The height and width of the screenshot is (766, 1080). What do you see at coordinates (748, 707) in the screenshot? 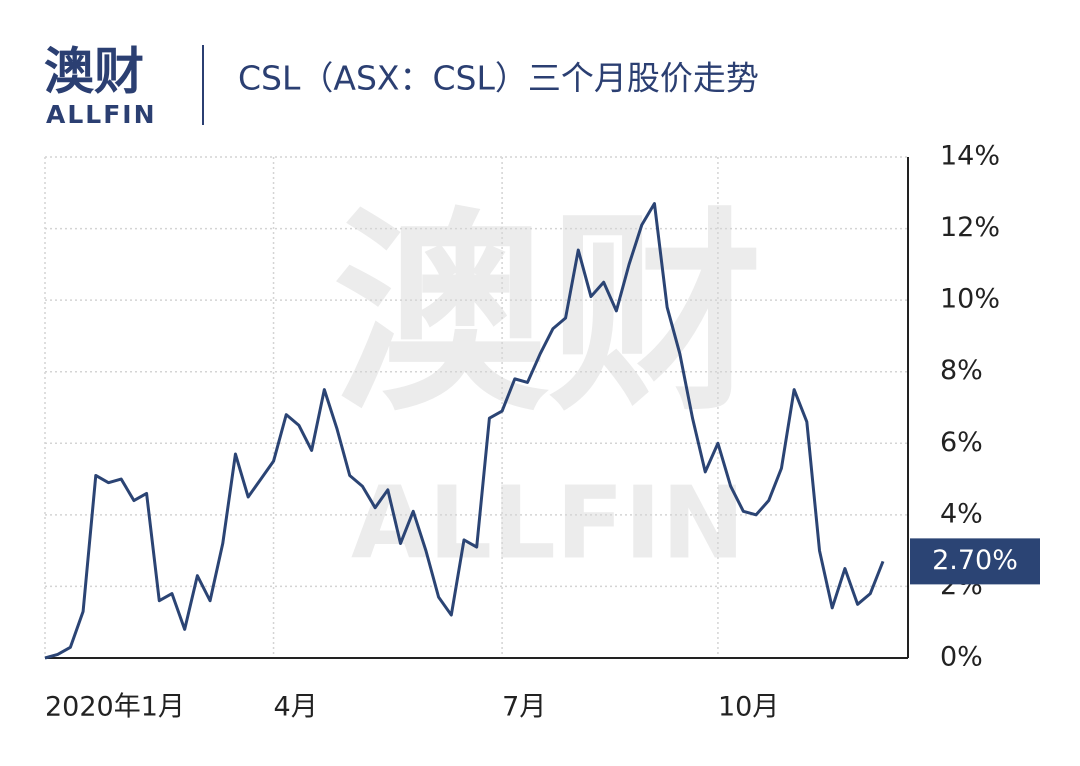
I see `x-tick-label: 10月` at bounding box center [748, 707].